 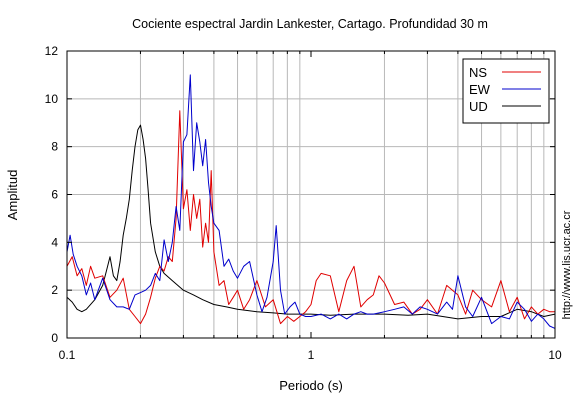 I want to click on x-tick-label: 10, so click(x=555, y=355).